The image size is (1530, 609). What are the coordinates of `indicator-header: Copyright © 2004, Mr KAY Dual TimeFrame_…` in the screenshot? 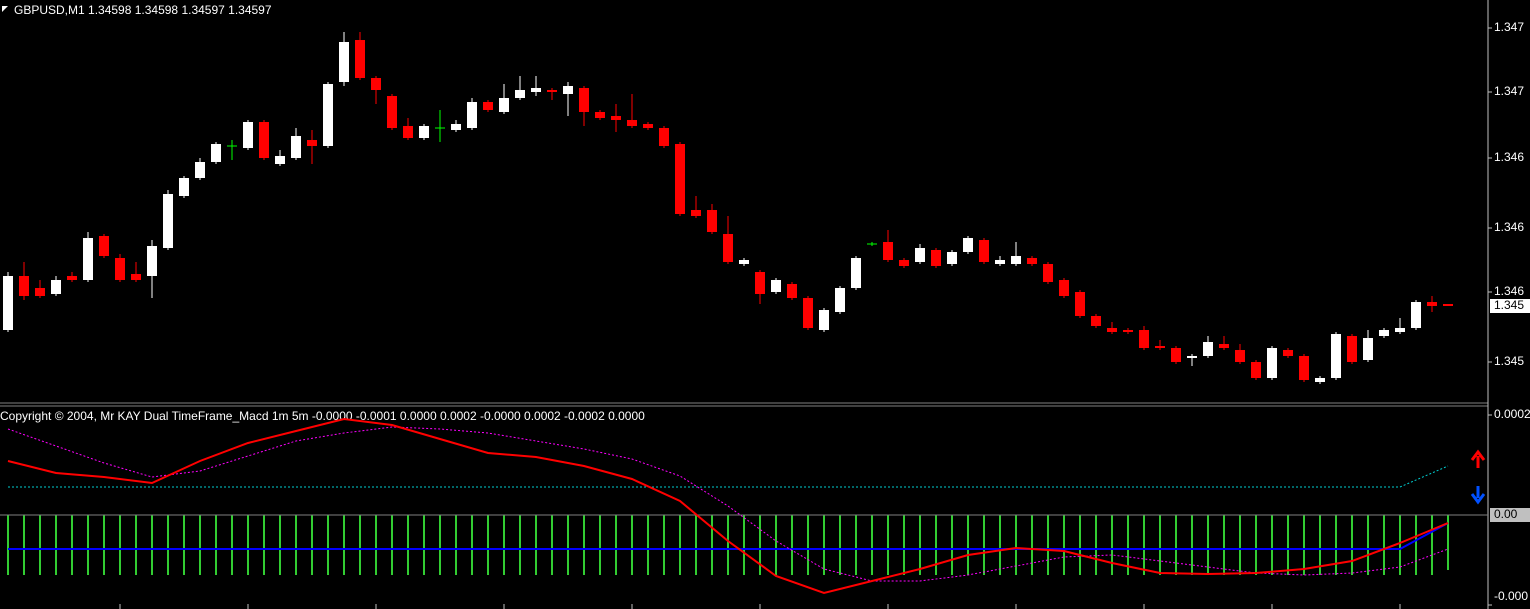 It's located at (322, 416).